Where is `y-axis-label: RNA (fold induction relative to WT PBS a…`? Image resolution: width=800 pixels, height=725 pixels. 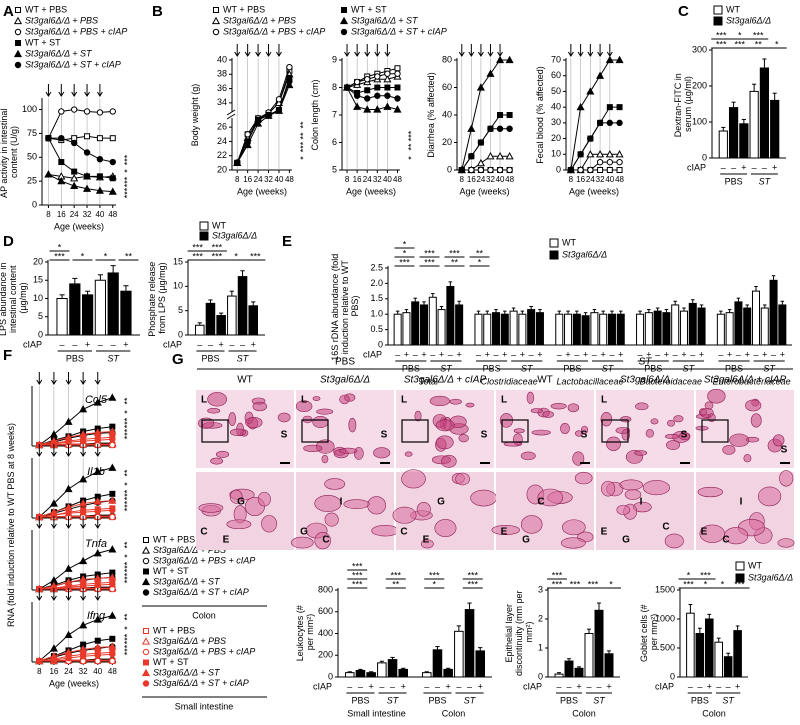 y-axis-label: RNA (fold induction relative to WT PBS a… is located at coordinates (11, 525).